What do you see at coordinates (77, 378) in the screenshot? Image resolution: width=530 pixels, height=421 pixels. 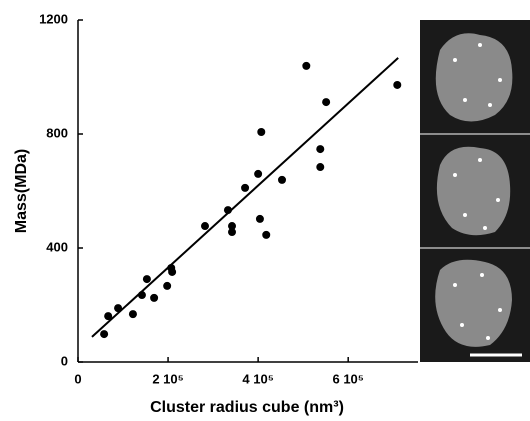 I see `x-tick-label: 0` at bounding box center [77, 378].